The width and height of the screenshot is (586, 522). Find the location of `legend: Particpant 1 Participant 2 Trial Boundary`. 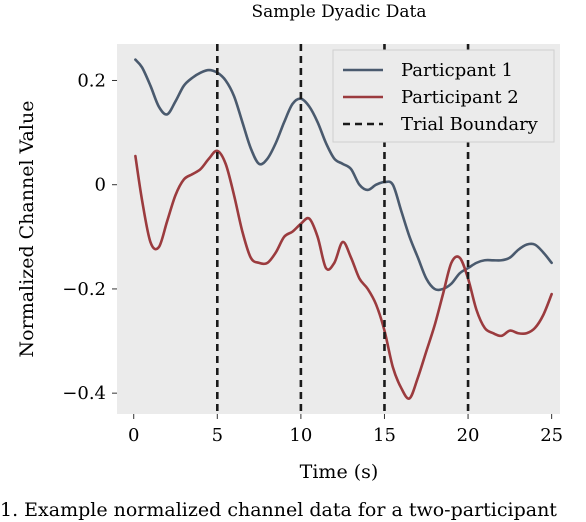

legend: Particpant 1 Participant 2 Trial Boundary is located at coordinates (443, 96).